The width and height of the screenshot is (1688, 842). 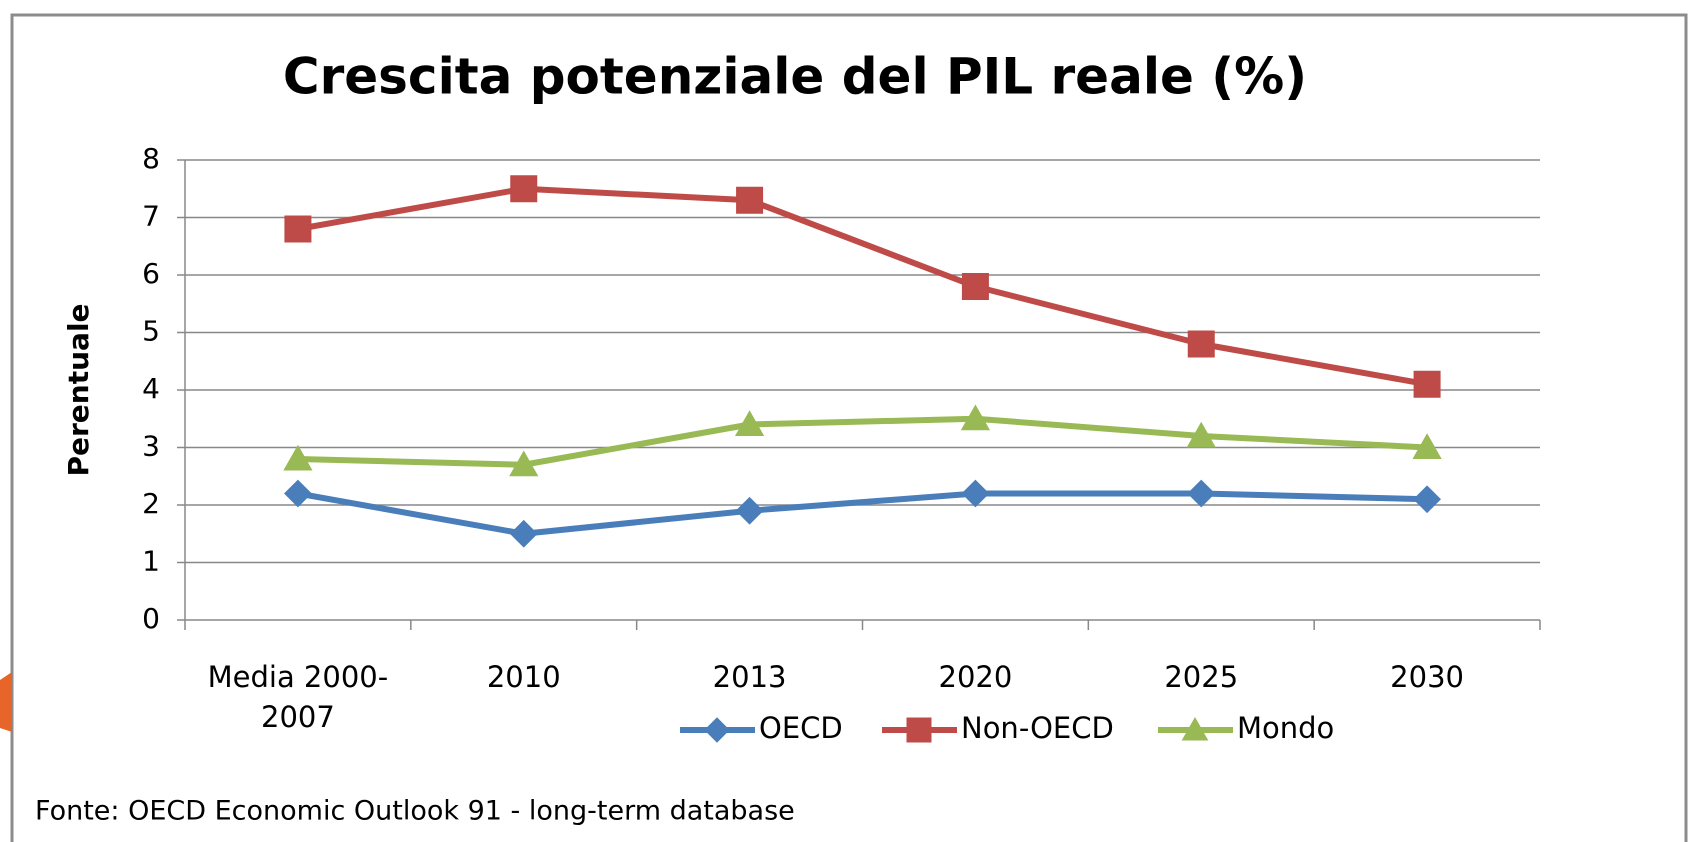 I want to click on decoration, so click(x=6, y=702).